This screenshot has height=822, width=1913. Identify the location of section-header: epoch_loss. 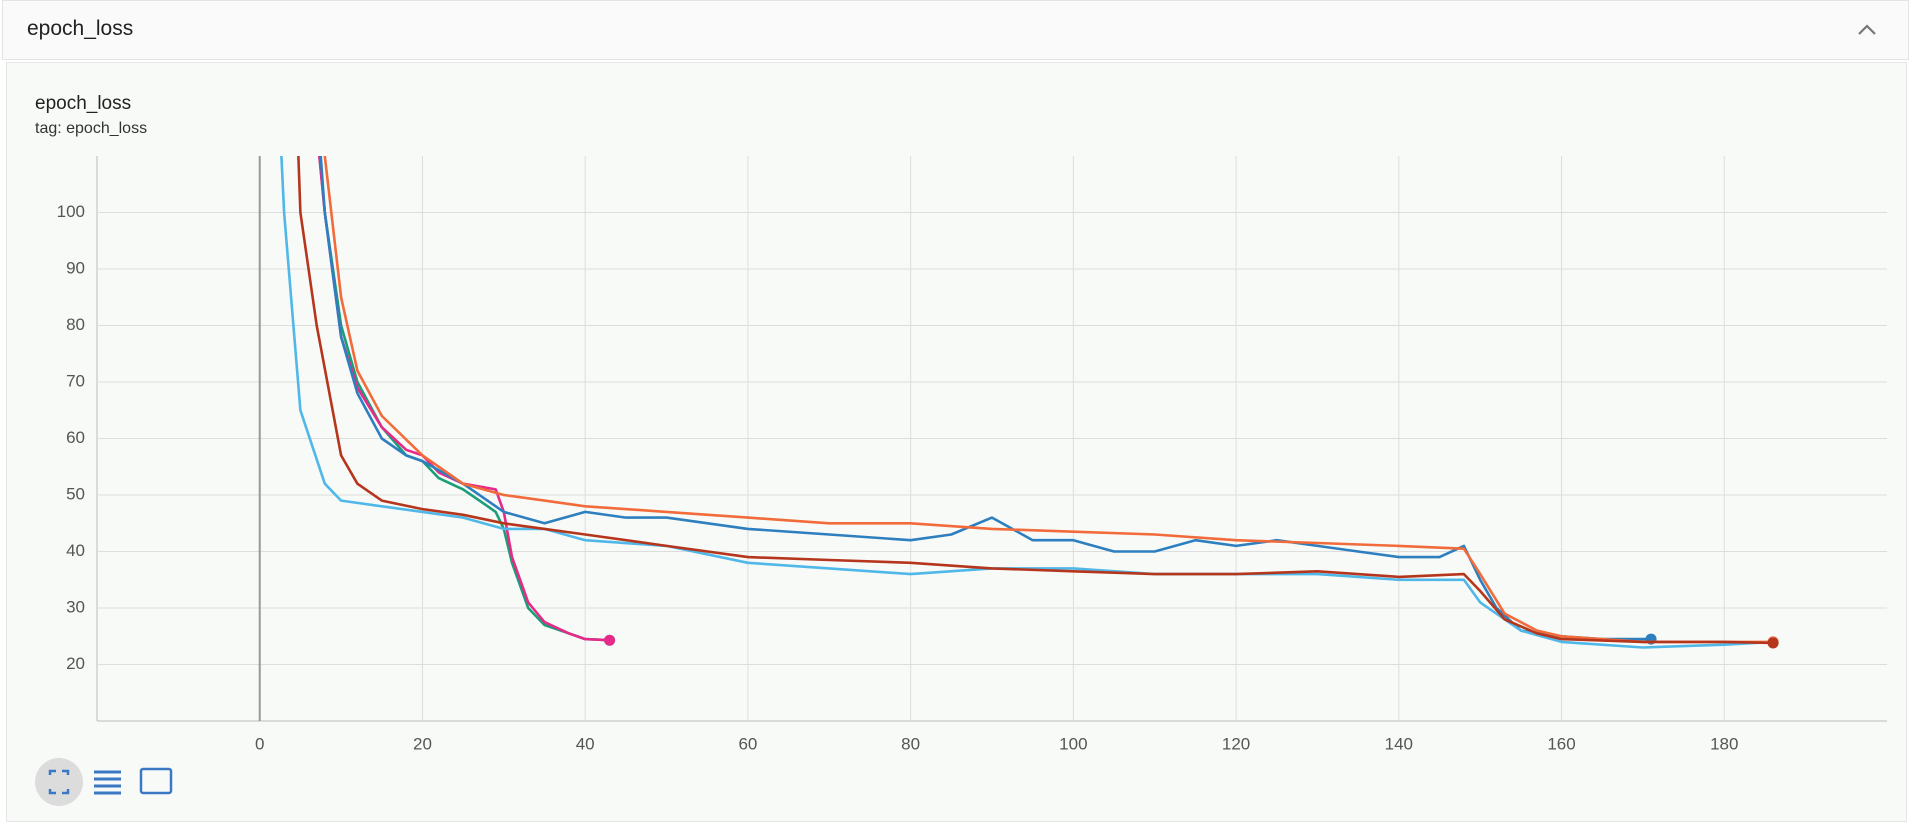
(955, 30).